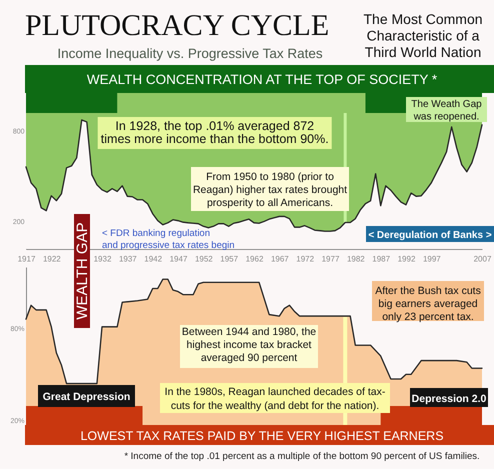 This screenshot has width=494, height=470. I want to click on annotation: Between 1944 and 1980, the highest income tax bracket averaged 90 percent, so click(249, 345).